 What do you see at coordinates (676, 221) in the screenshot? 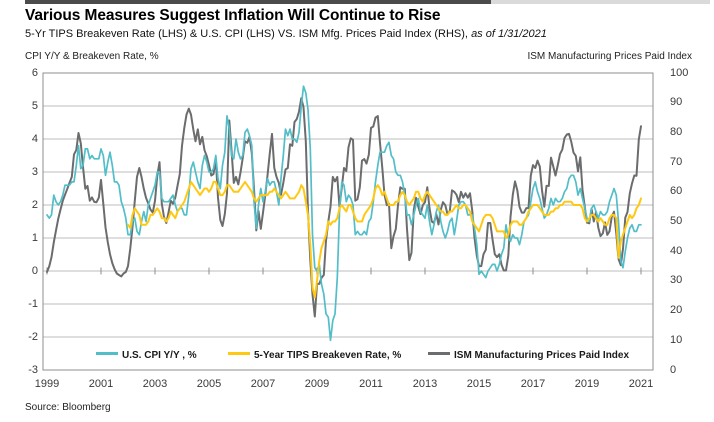
I see `right-axis-tick-label: 50` at bounding box center [676, 221].